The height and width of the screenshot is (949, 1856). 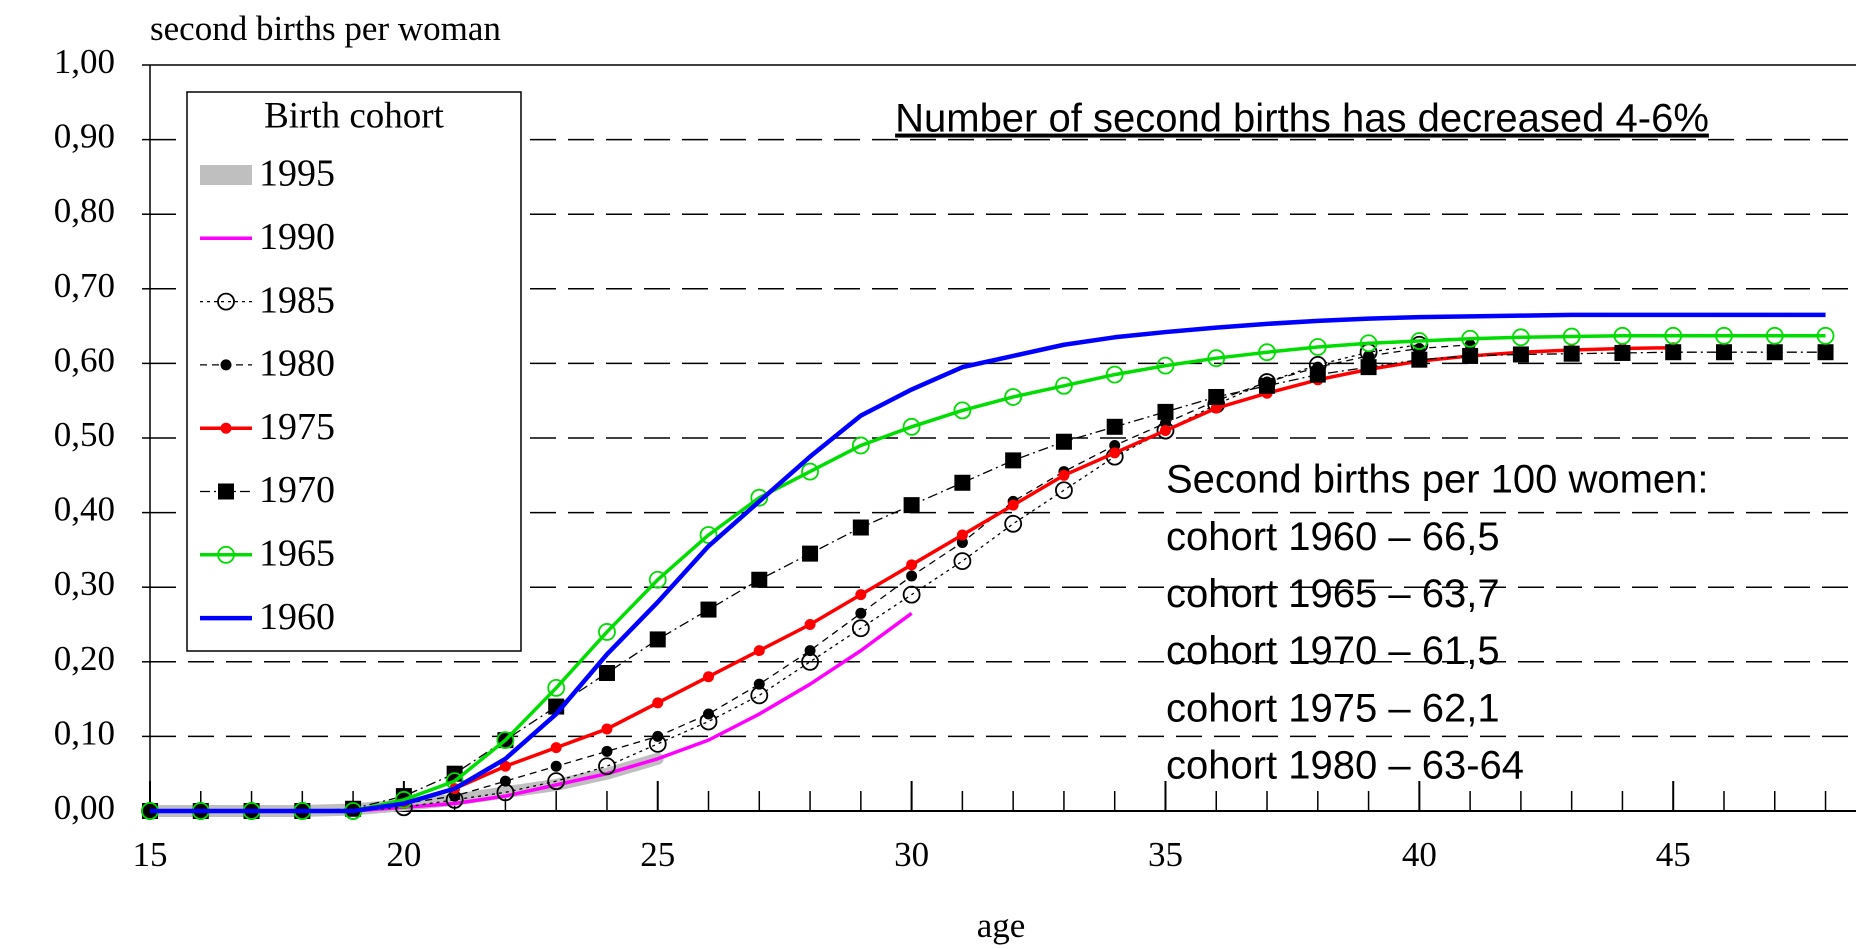 What do you see at coordinates (1419, 854) in the screenshot?
I see `x-tick-label: 40` at bounding box center [1419, 854].